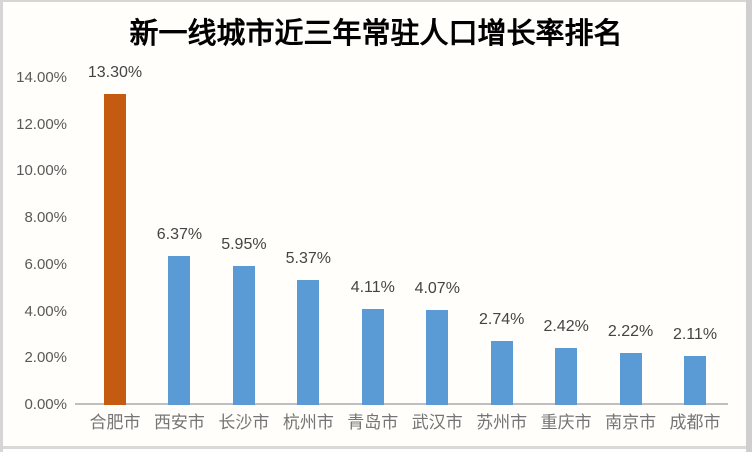 This screenshot has width=752, height=452. What do you see at coordinates (45, 358) in the screenshot?
I see `y-tick-label: 2.00%` at bounding box center [45, 358].